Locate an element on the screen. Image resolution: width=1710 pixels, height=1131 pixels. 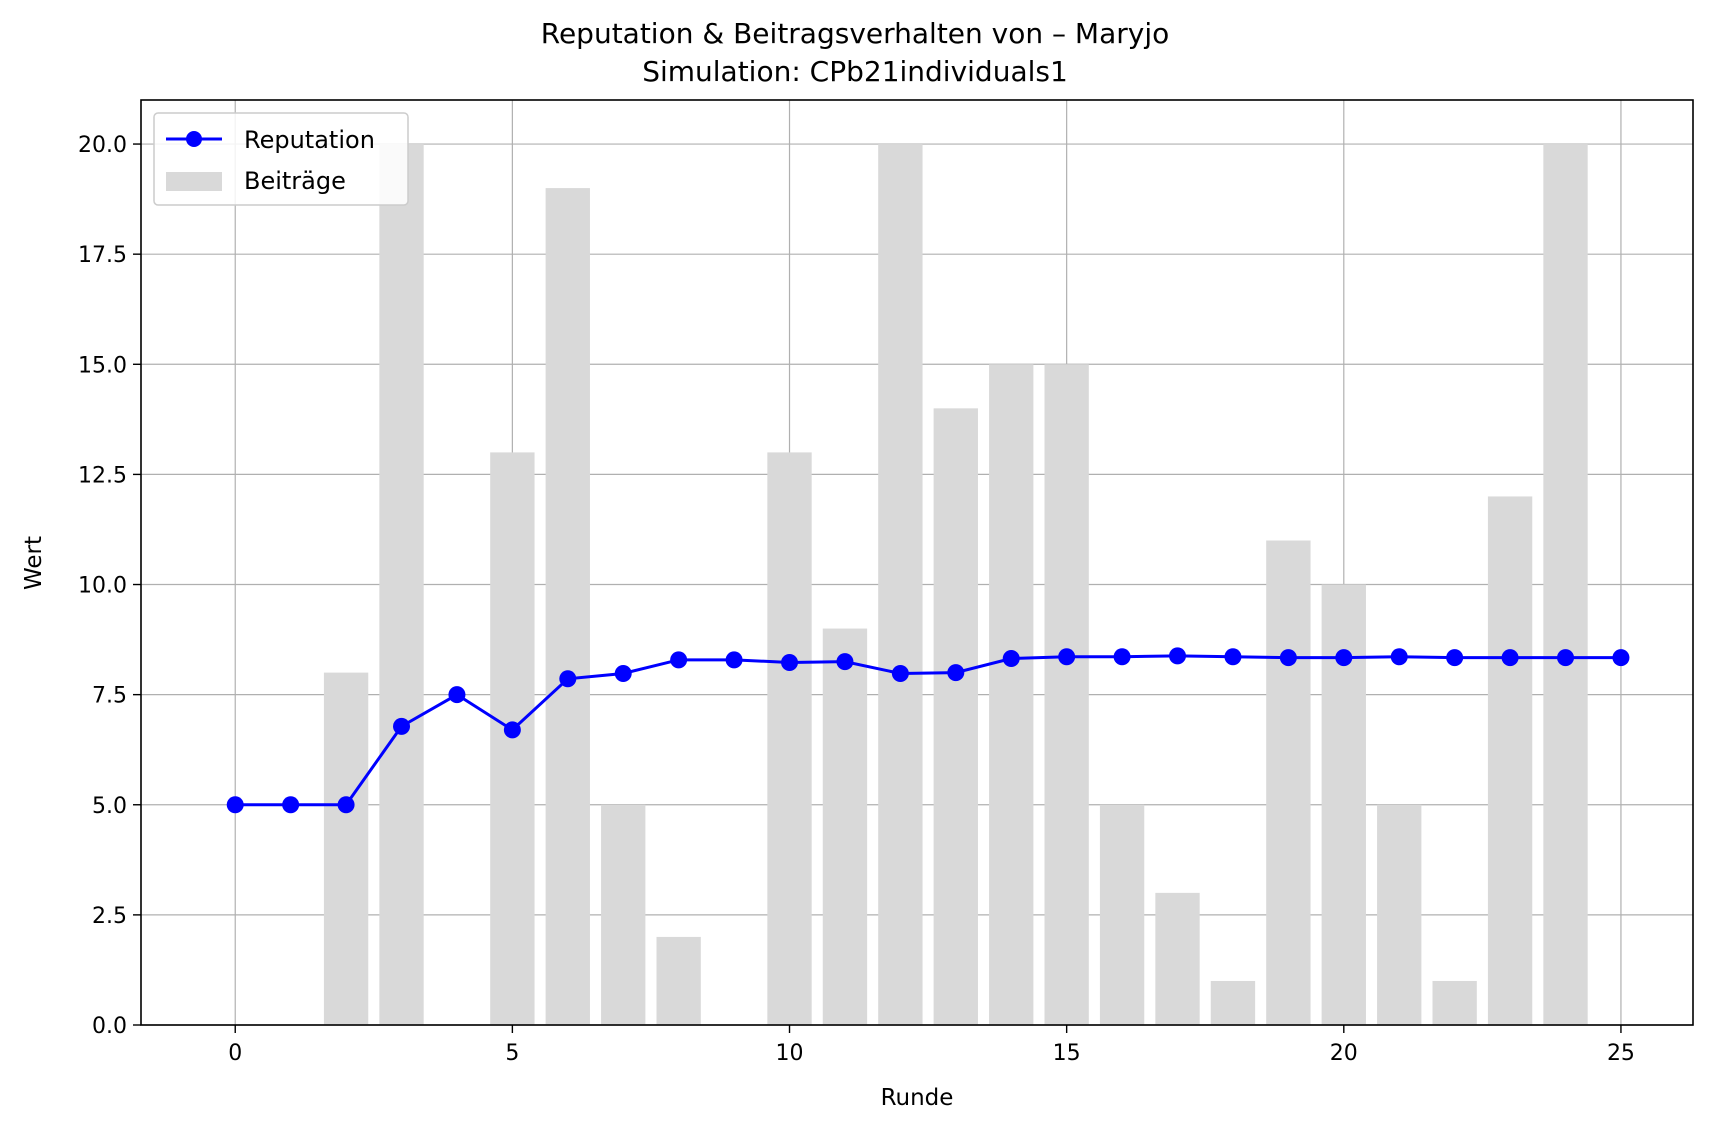
y-tick-label: 7.5 is located at coordinates (109, 696).